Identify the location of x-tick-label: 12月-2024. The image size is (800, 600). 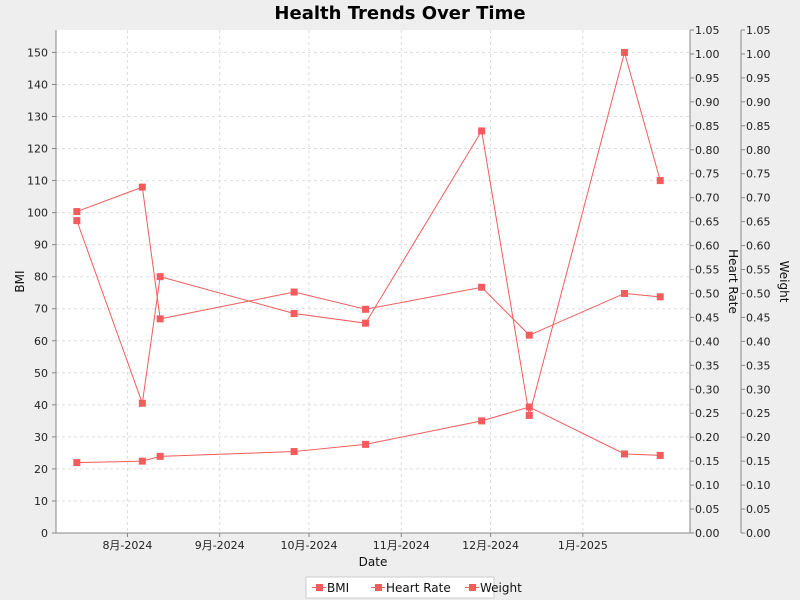
(490, 545).